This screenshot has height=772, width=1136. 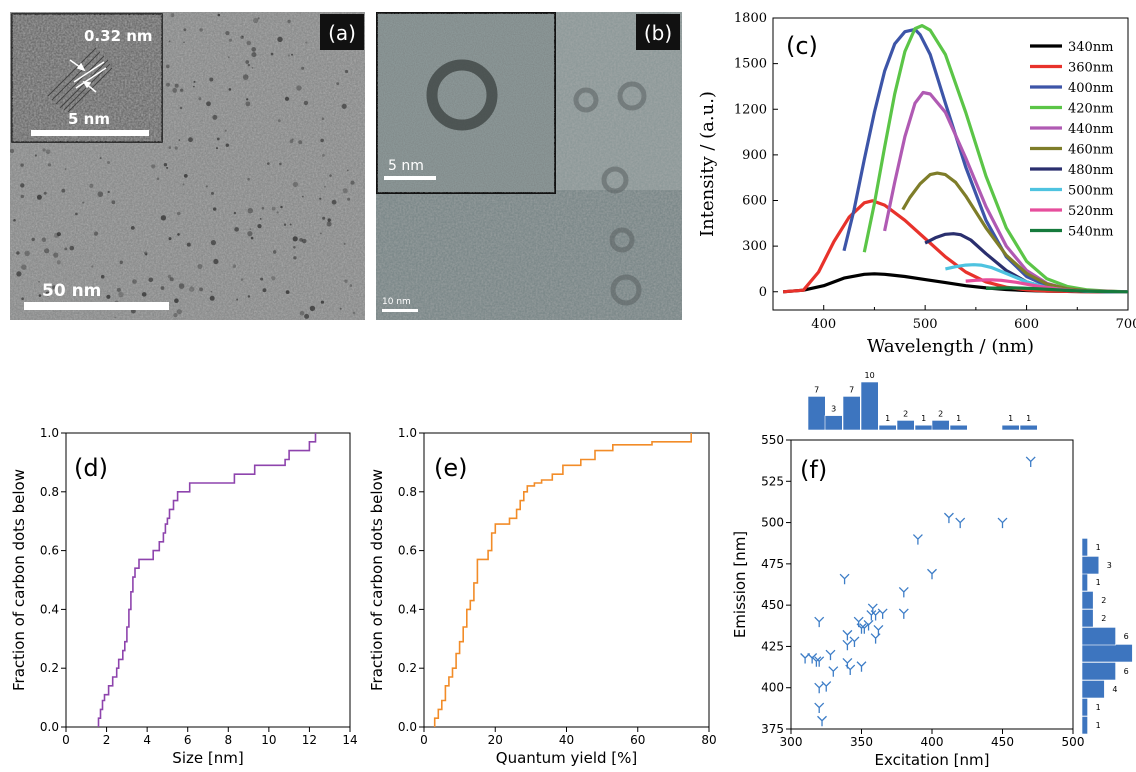 What do you see at coordinates (754, 246) in the screenshot?
I see `y-tick-label: 300` at bounding box center [754, 246].